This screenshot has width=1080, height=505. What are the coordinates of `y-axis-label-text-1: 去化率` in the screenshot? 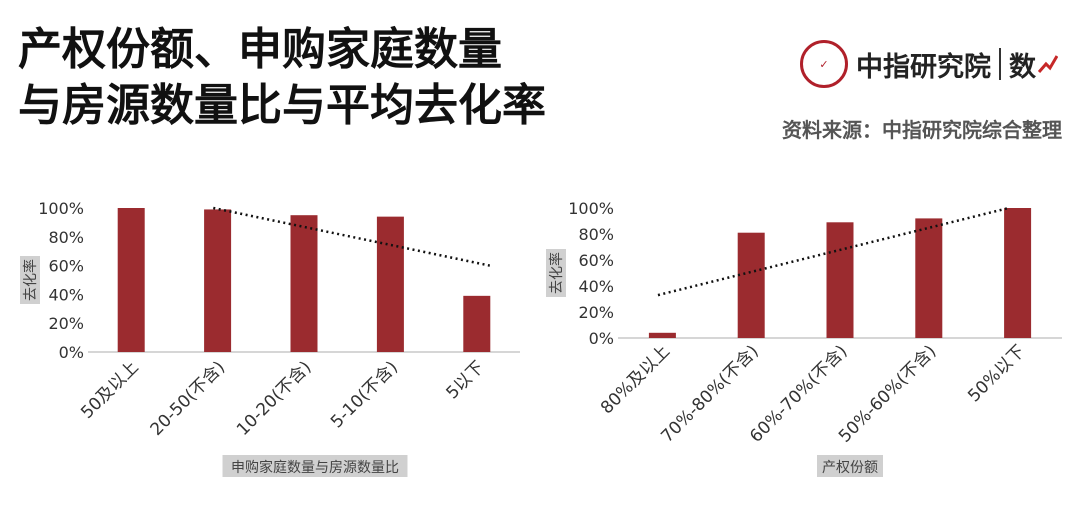 It's located at (556, 273).